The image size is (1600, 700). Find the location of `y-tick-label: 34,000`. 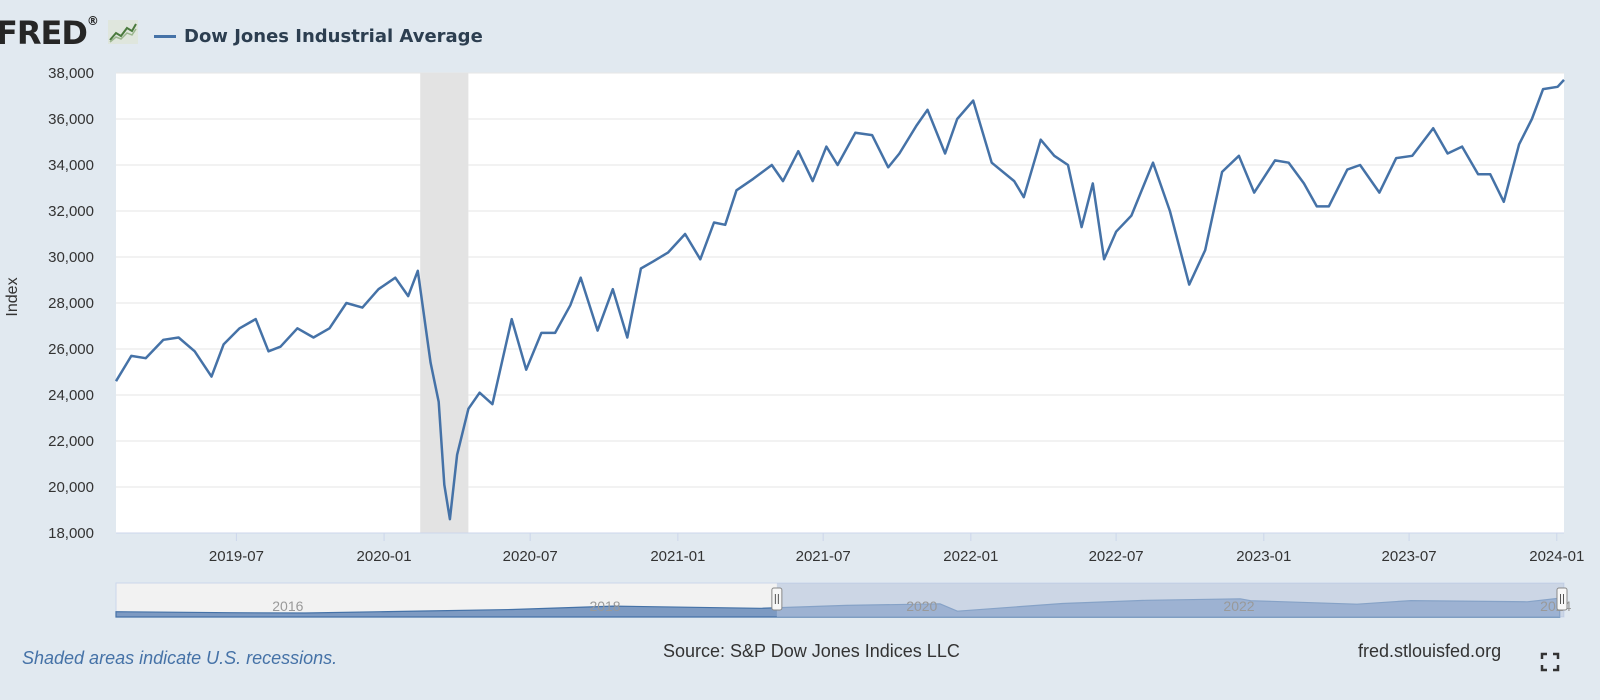

y-tick-label: 34,000 is located at coordinates (71, 165).